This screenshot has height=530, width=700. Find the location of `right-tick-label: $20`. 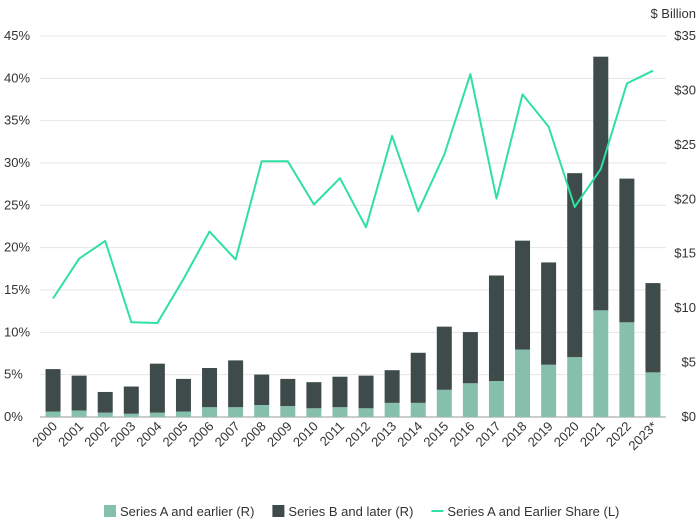

right-tick-label: $20 is located at coordinates (685, 198).